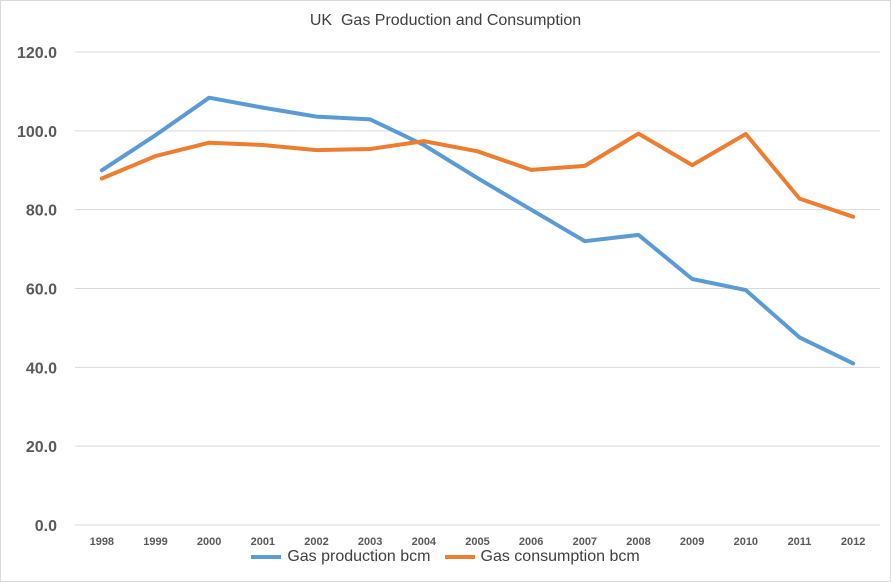 Image resolution: width=891 pixels, height=582 pixels. What do you see at coordinates (359, 556) in the screenshot?
I see `legend-label-production: Gas production bcm` at bounding box center [359, 556].